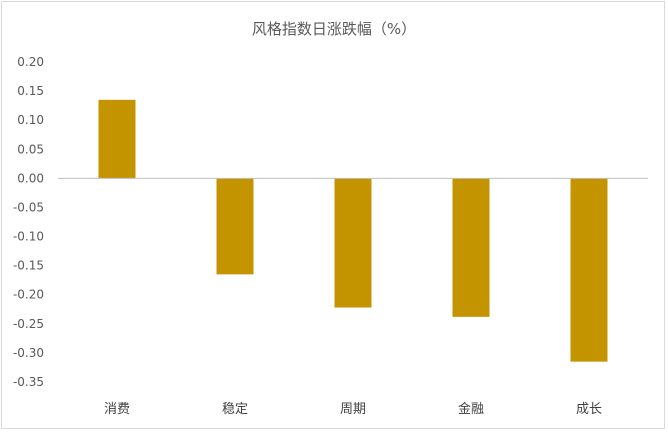 This screenshot has height=432, width=668. What do you see at coordinates (30, 62) in the screenshot?
I see `y-tick-label: 0.20` at bounding box center [30, 62].